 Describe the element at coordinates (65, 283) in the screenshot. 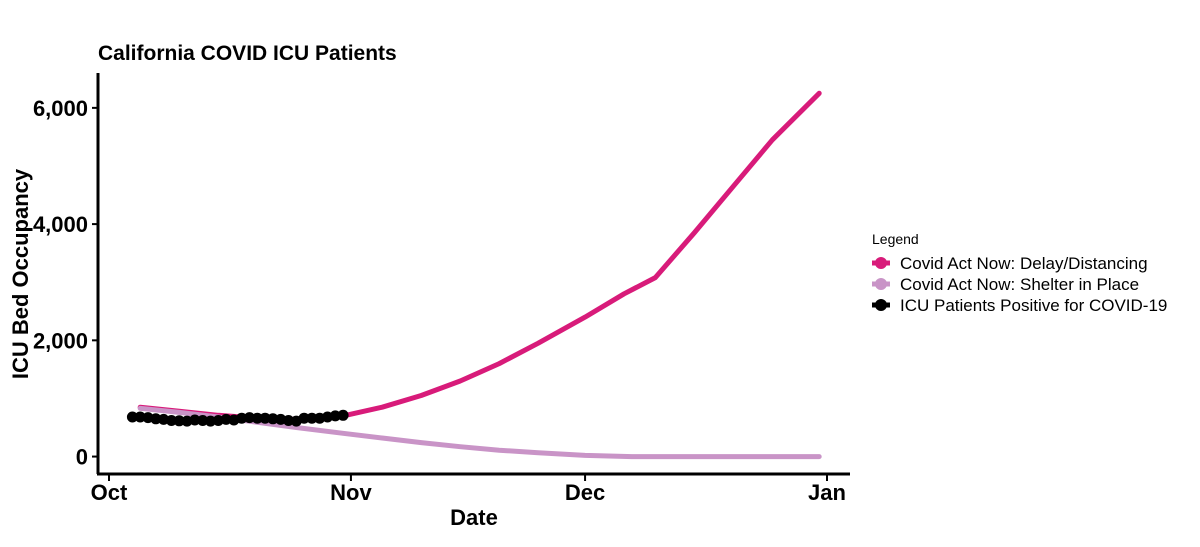

I see `y-axis-ticks: 0 2,000 4,000 6,000` at that location.